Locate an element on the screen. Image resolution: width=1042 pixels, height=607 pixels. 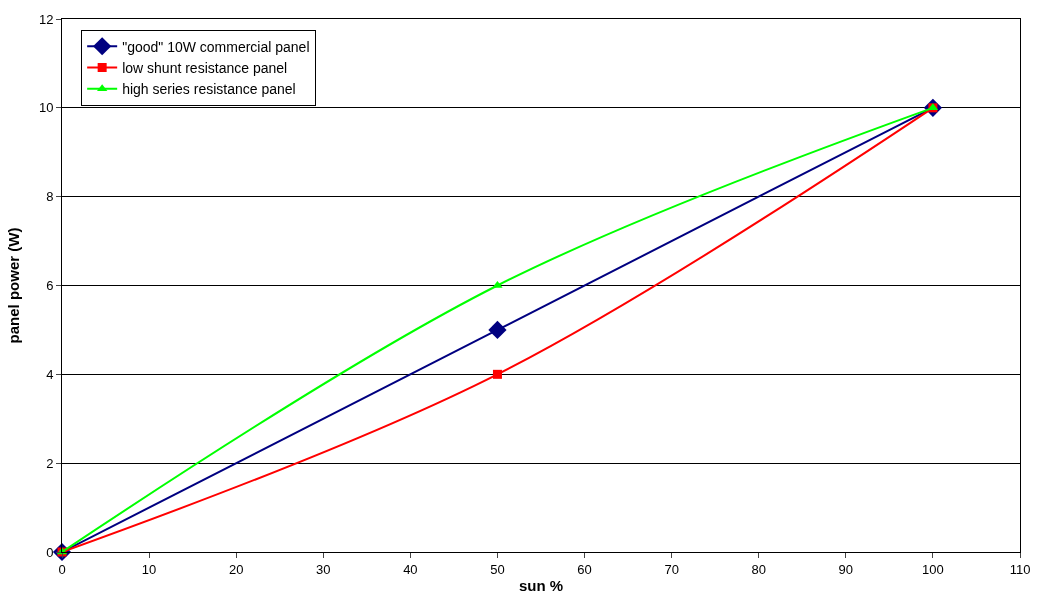
x-tick-label: 50 is located at coordinates (497, 569).